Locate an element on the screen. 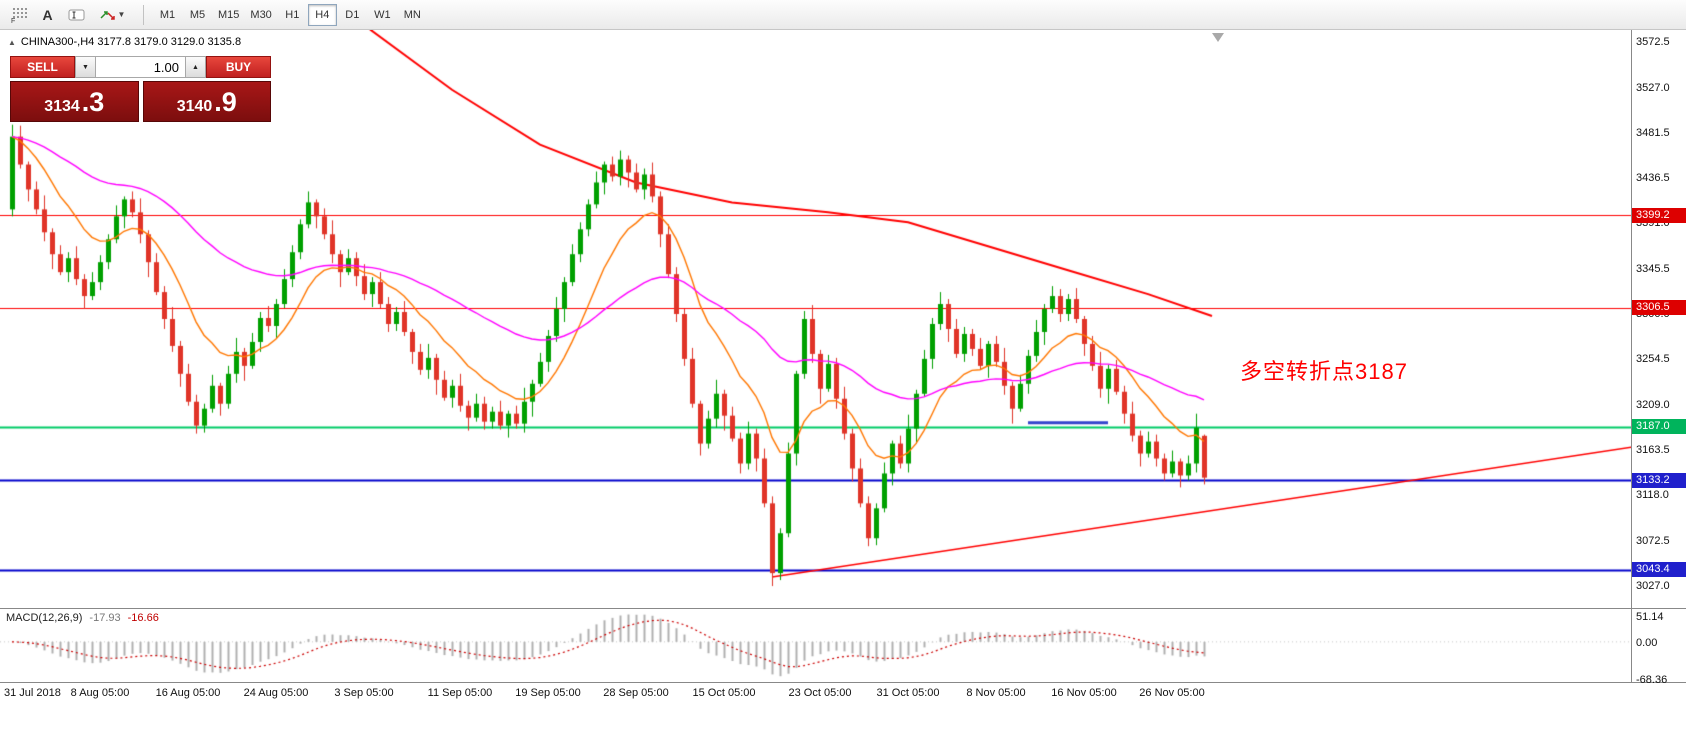 This screenshot has width=1686, height=752. macd-tick-label: 0.00 is located at coordinates (1647, 642).